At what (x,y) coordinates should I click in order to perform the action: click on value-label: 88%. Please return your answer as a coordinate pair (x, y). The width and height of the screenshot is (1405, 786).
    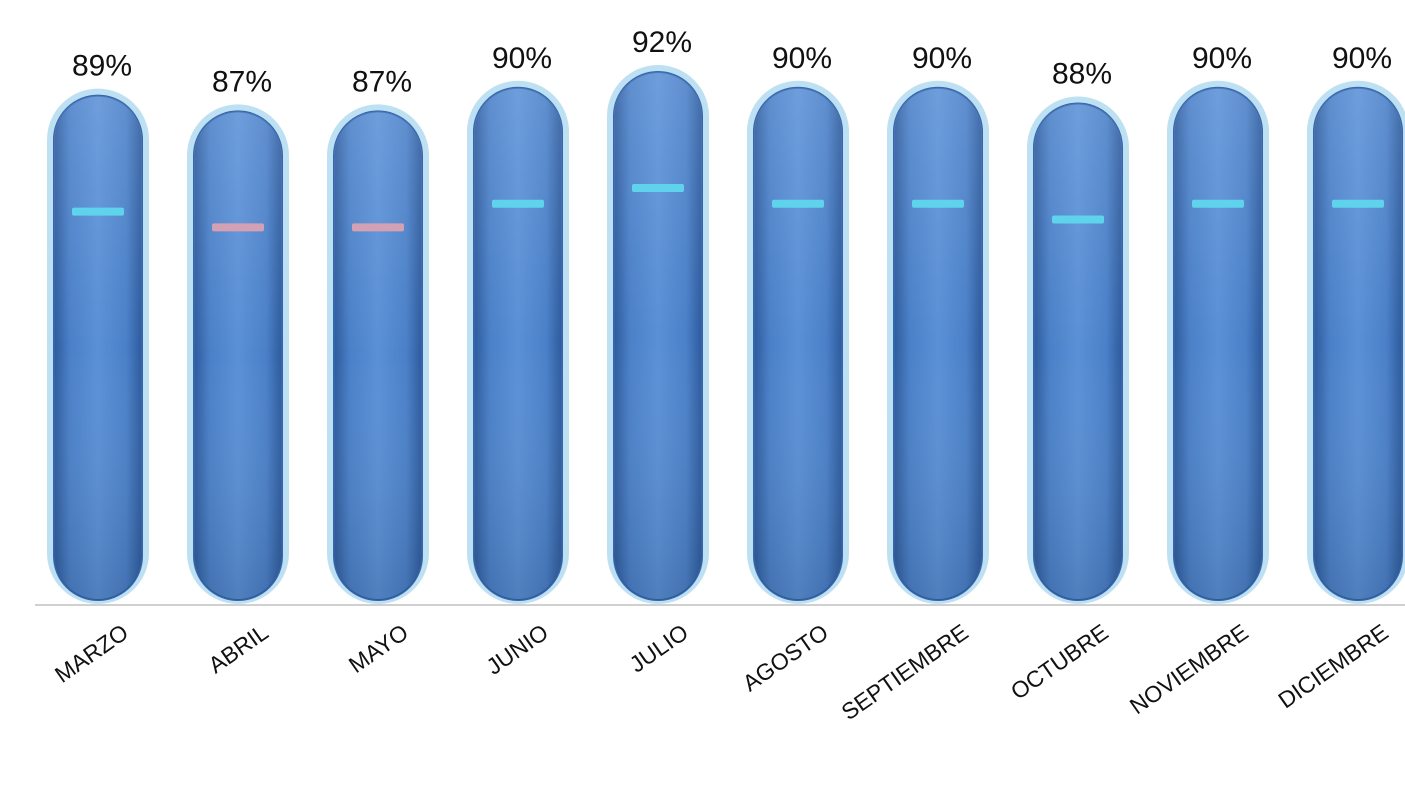
    Looking at the image, I should click on (1082, 74).